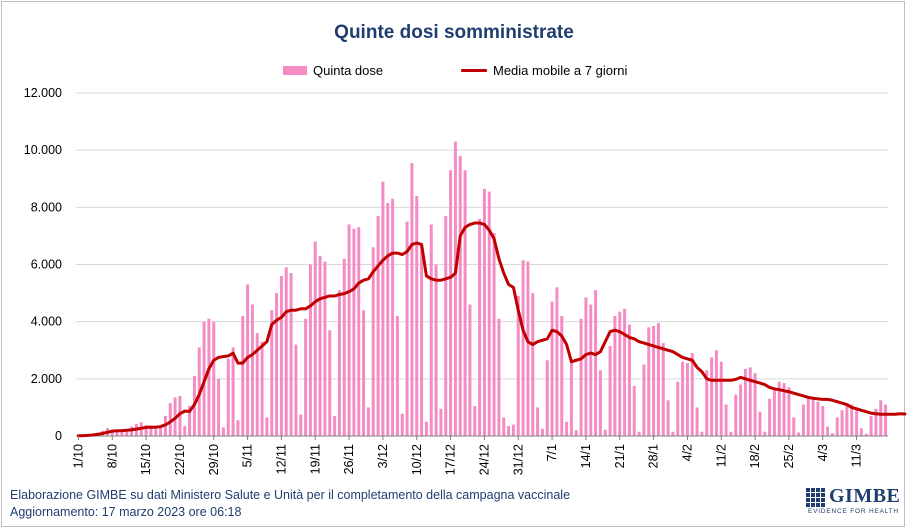 This screenshot has height=530, width=908. What do you see at coordinates (620, 456) in the screenshot?
I see `x-tick-label: 21/1` at bounding box center [620, 456].